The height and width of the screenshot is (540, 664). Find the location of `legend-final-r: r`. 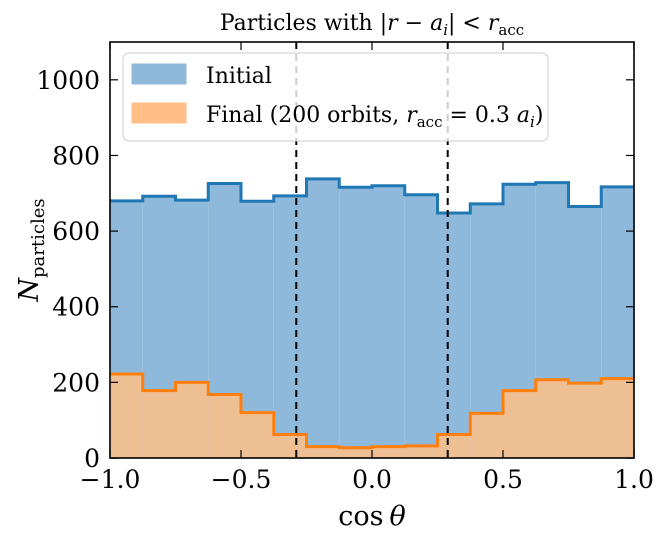

legend-final-r: r is located at coordinates (412, 115).